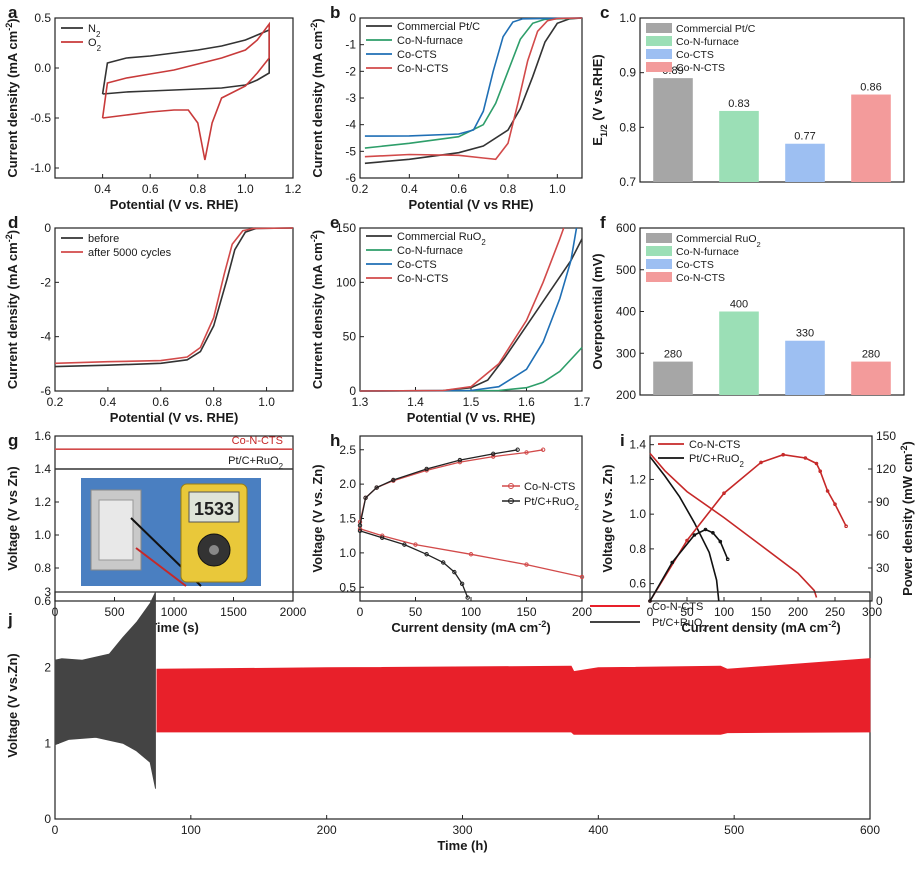 The image size is (917, 879). What do you see at coordinates (214, 509) in the screenshot?
I see `multimeter-reading: 1533` at bounding box center [214, 509].